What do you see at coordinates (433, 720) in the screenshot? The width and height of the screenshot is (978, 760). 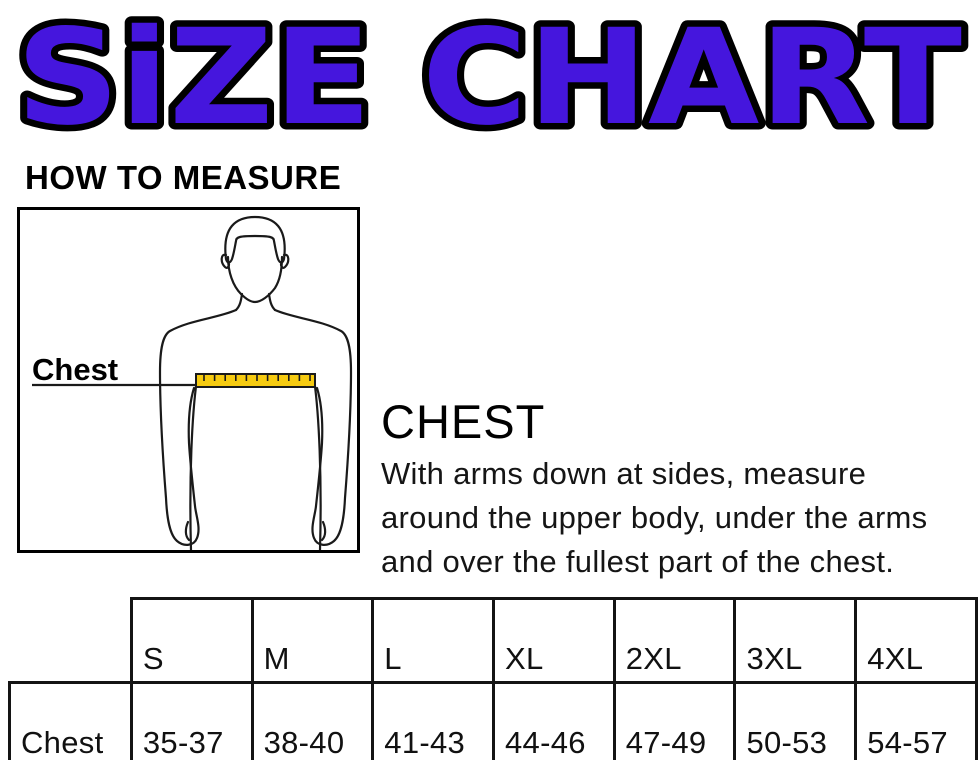 I see `chest-value-l: 41-43` at bounding box center [433, 720].